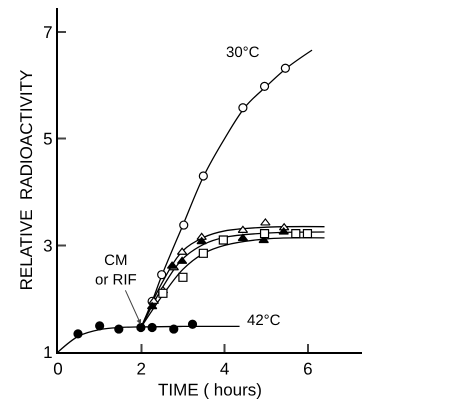  Describe the element at coordinates (48, 246) in the screenshot. I see `y-tick-label: 3` at that location.